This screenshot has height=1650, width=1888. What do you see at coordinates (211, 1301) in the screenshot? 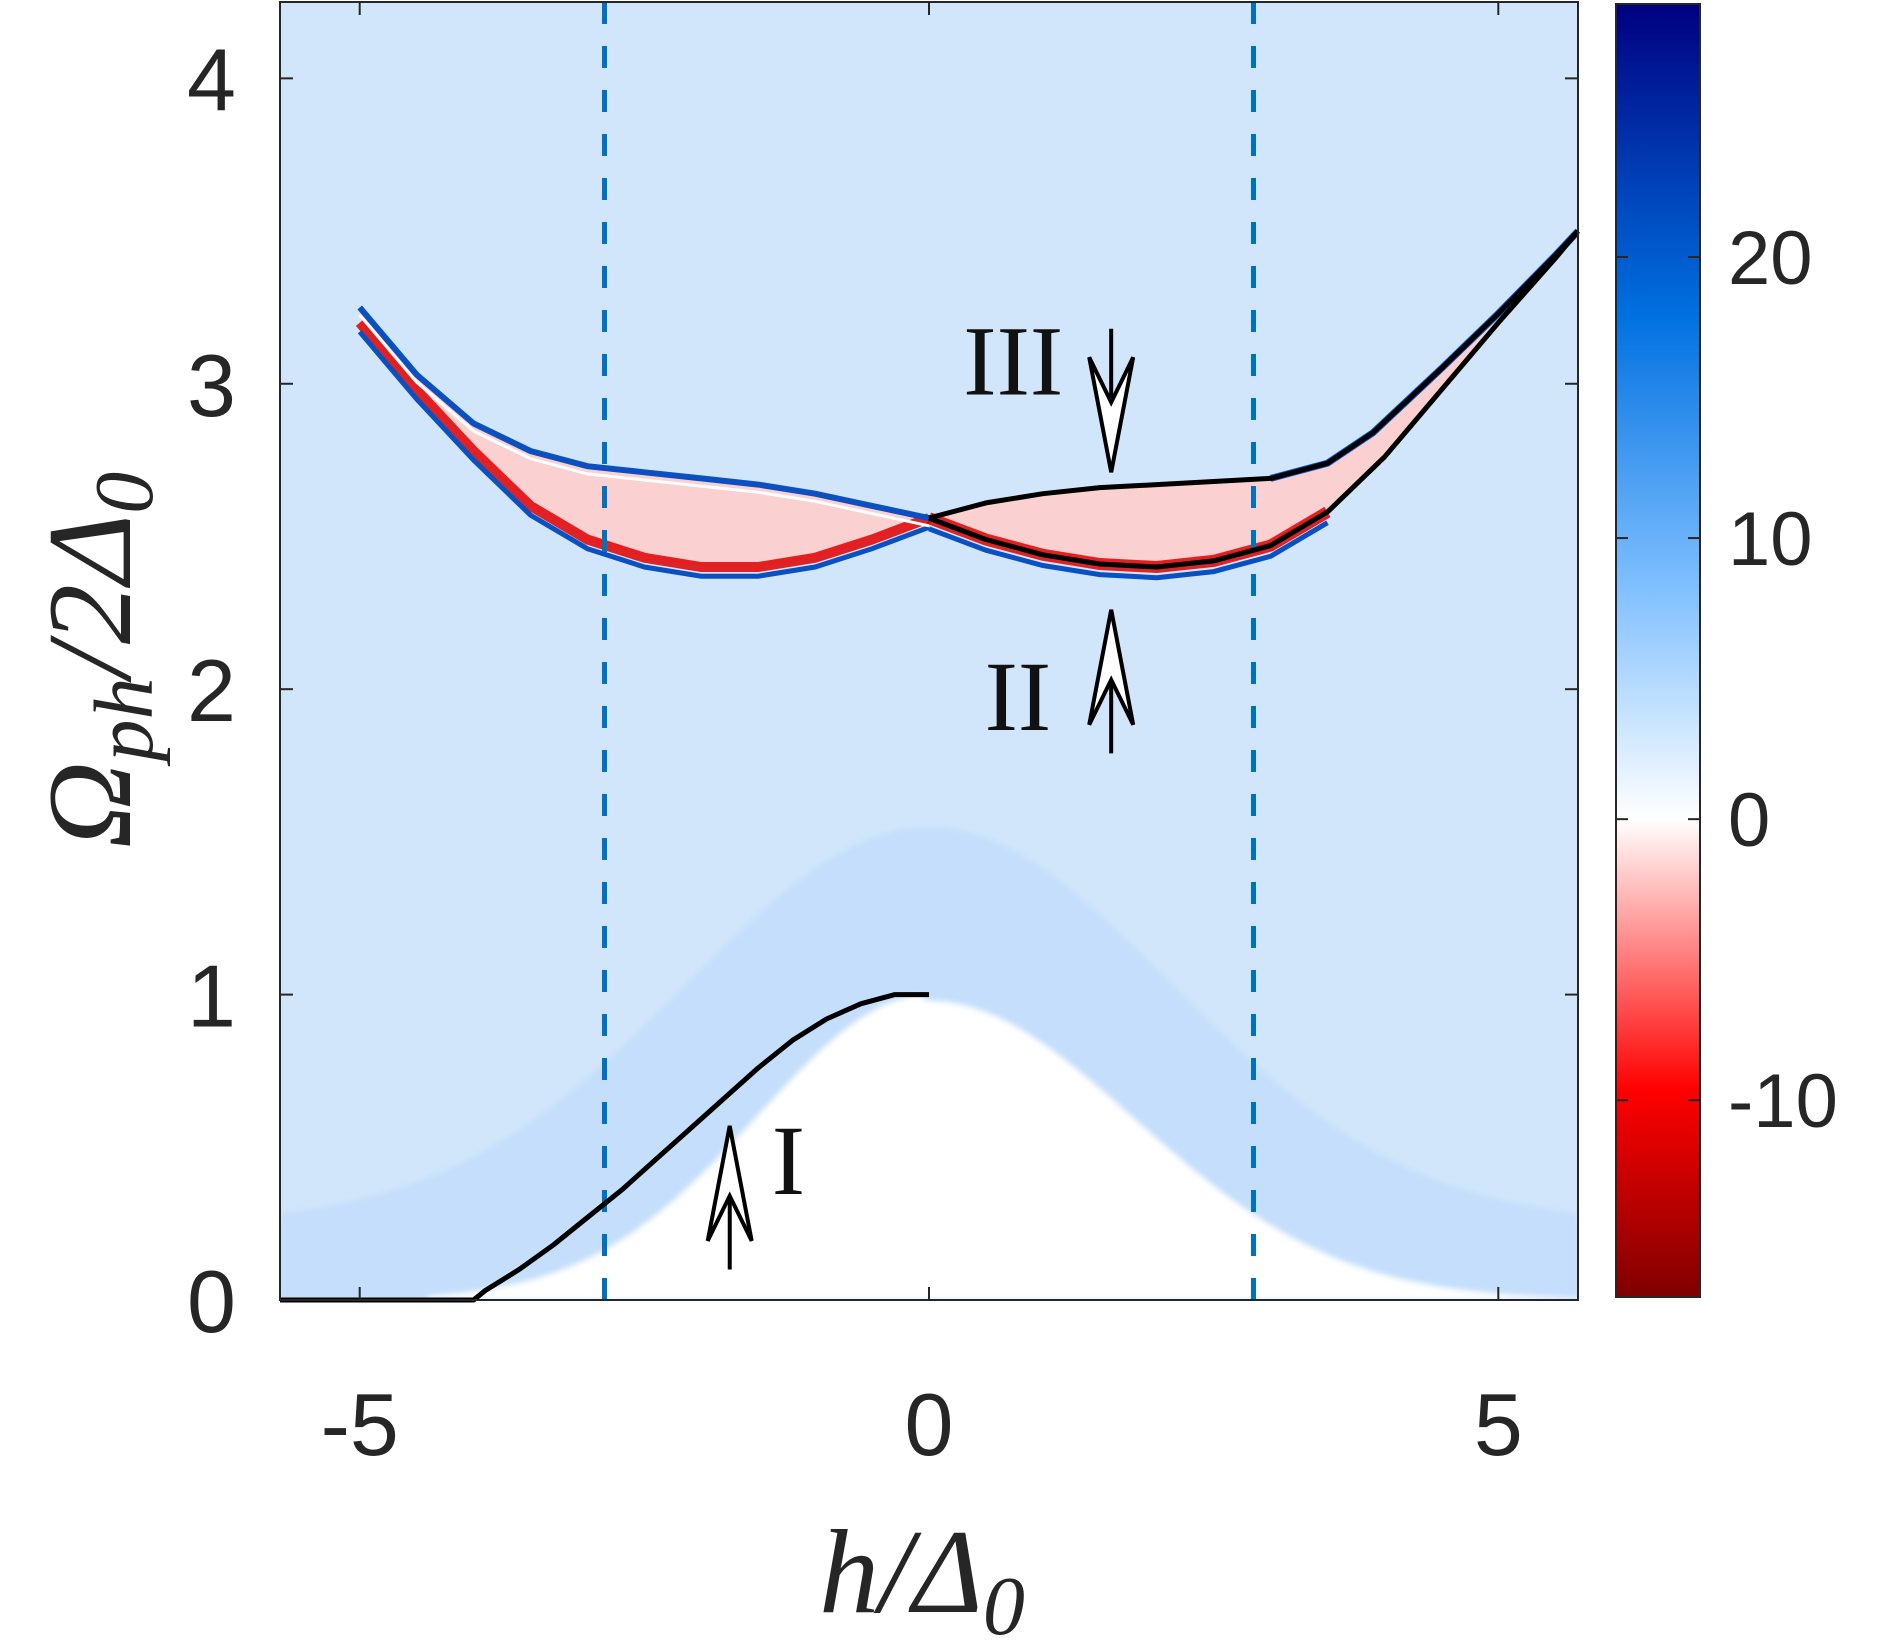
I see `y-tick-label: 0` at bounding box center [211, 1301].